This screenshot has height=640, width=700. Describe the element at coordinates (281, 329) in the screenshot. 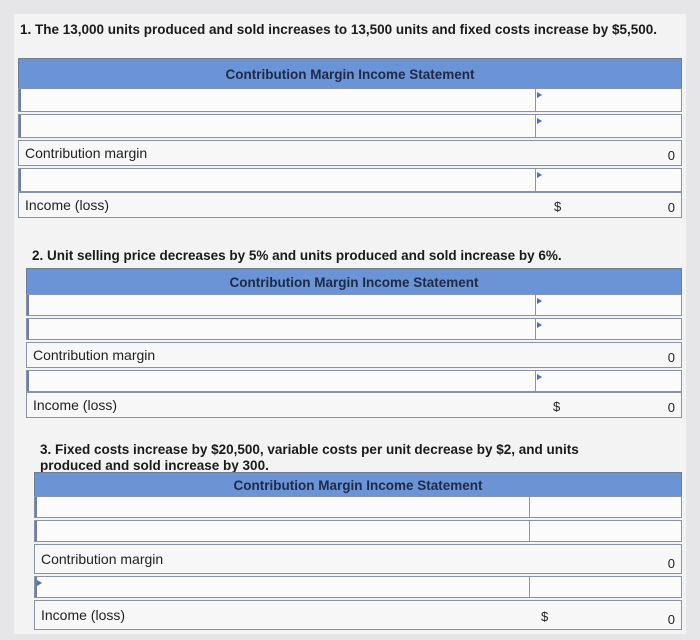

I see `section-2-row-2-label-input` at that location.